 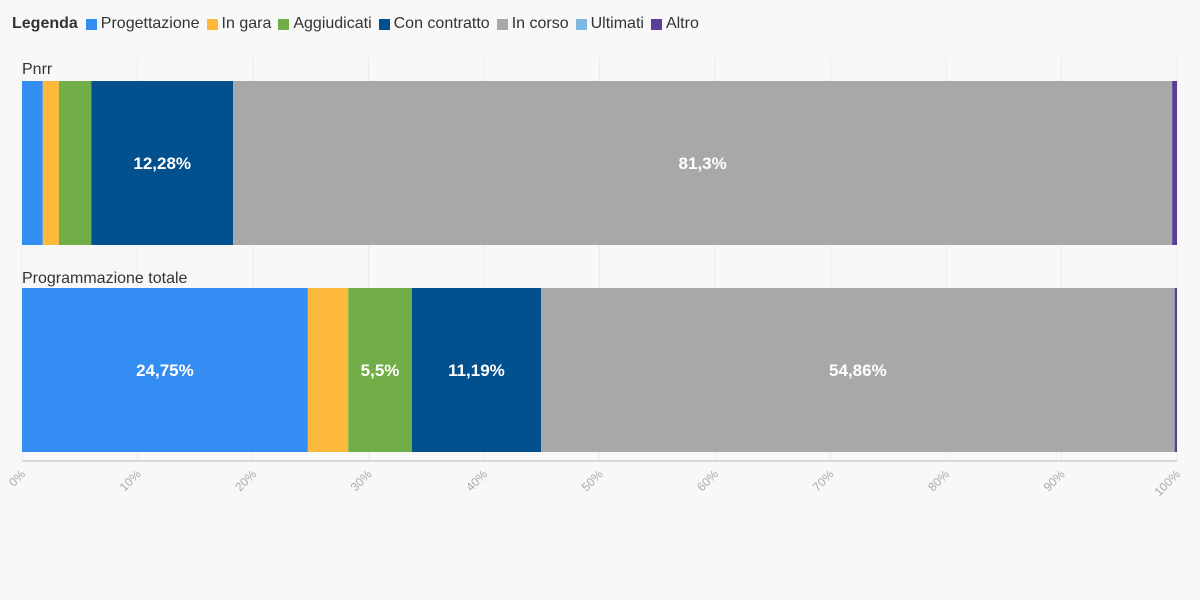 I want to click on data-label: 81,3%, so click(x=703, y=163).